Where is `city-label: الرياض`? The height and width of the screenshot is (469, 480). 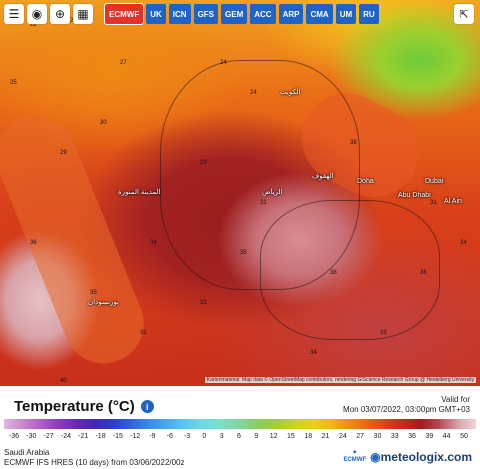 city-label: الرياض is located at coordinates (272, 192).